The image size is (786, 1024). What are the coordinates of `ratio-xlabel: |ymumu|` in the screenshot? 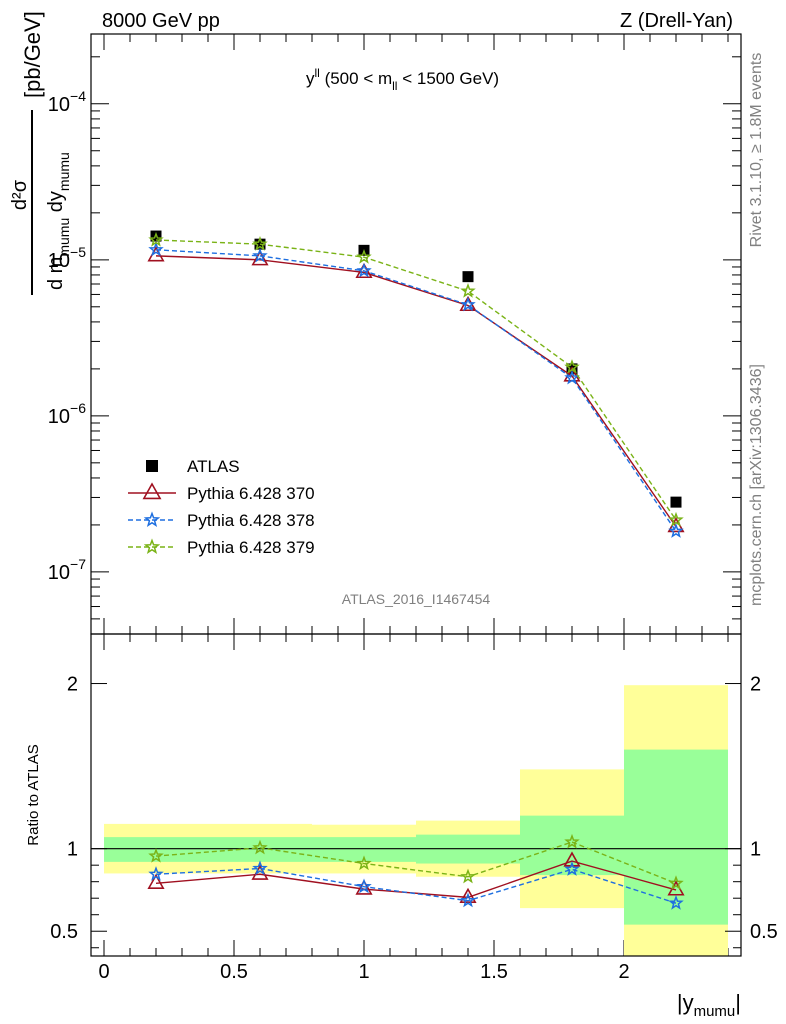 It's located at (709, 1005).